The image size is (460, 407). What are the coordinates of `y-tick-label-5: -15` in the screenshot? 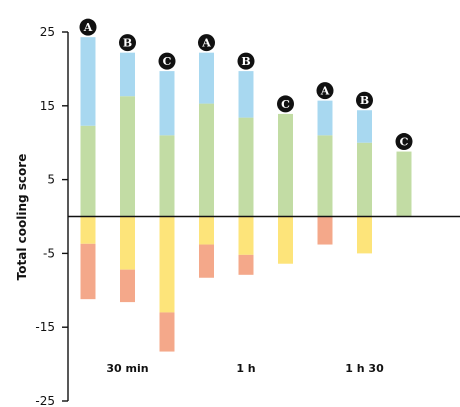 It's located at (45, 327).